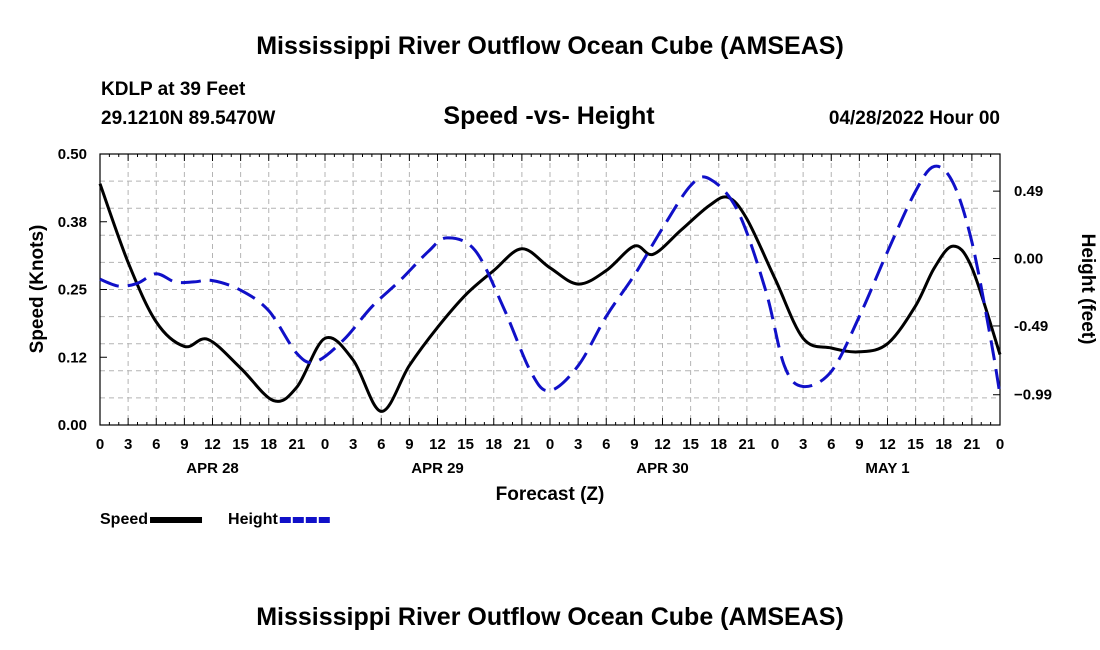 The image size is (1100, 650). I want to click on y2-tick-label: 0.00, so click(1028, 259).